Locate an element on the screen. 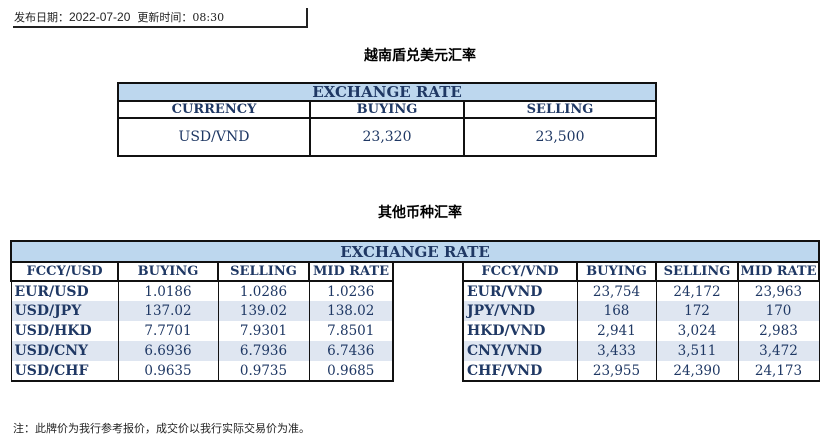 The width and height of the screenshot is (840, 437). pair-cell: CNY/VND is located at coordinates (520, 351).